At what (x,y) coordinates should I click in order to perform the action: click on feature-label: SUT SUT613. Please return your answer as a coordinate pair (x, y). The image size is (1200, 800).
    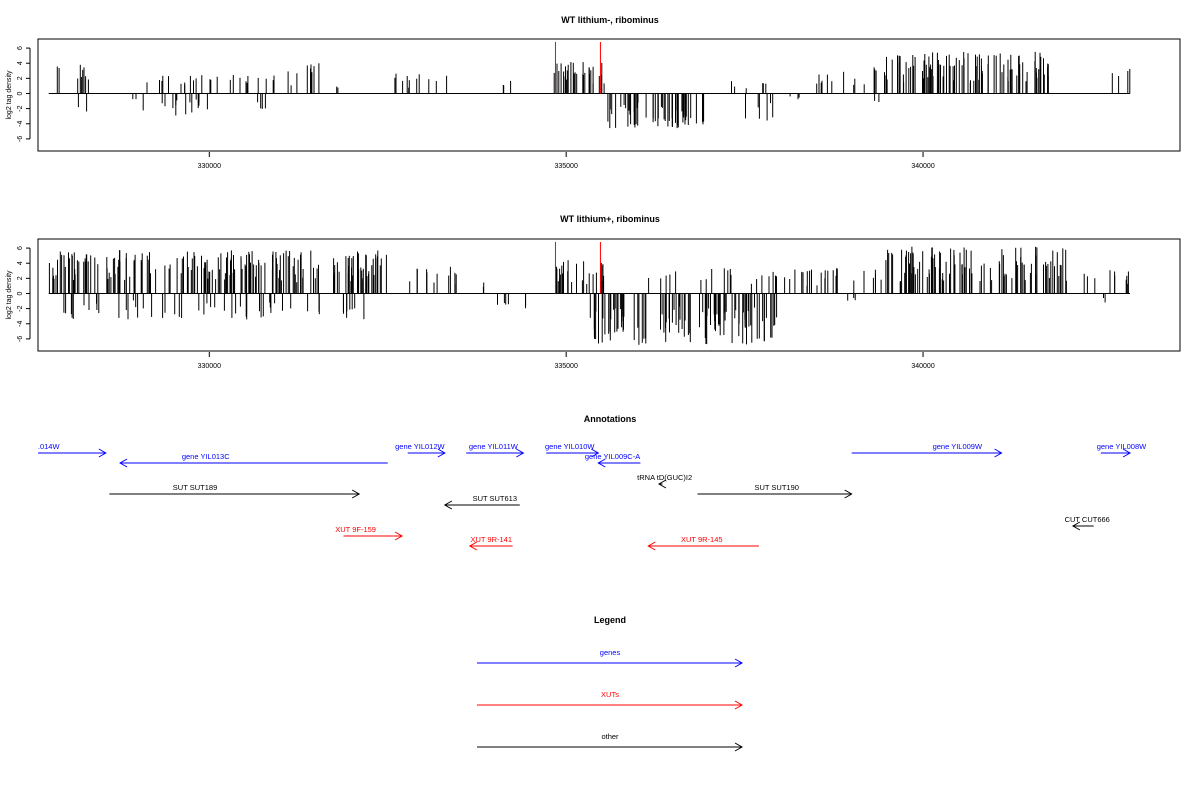
    Looking at the image, I should click on (495, 498).